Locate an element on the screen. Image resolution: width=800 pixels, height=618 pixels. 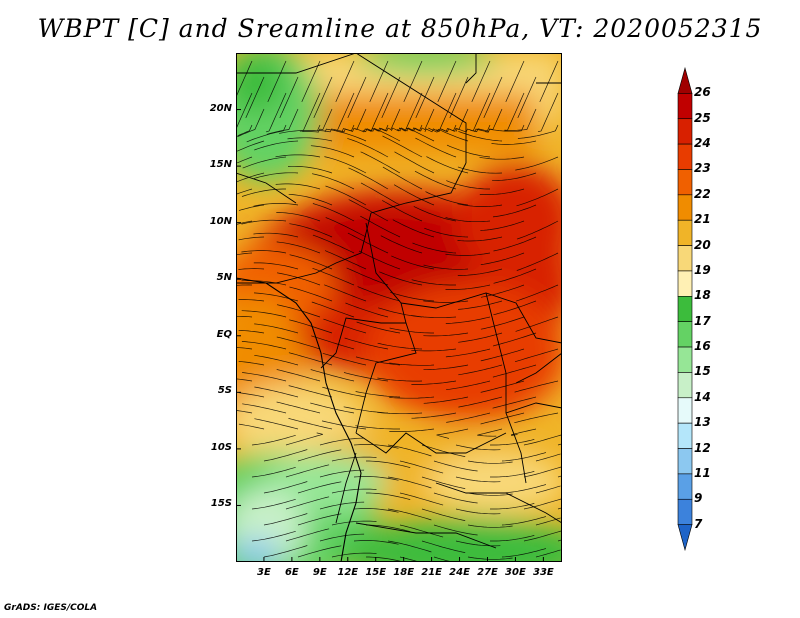
lat-label: EQ is located at coordinates (224, 334).